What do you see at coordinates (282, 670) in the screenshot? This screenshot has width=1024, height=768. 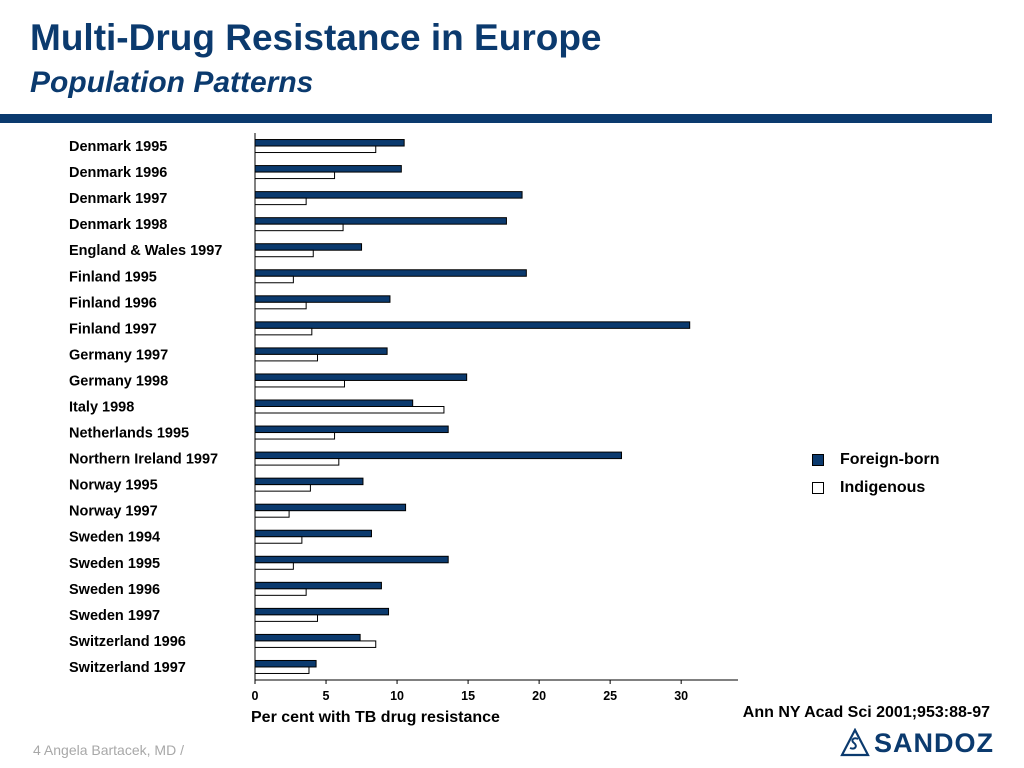 I see `bar-indigenous-switzerland-1997` at bounding box center [282, 670].